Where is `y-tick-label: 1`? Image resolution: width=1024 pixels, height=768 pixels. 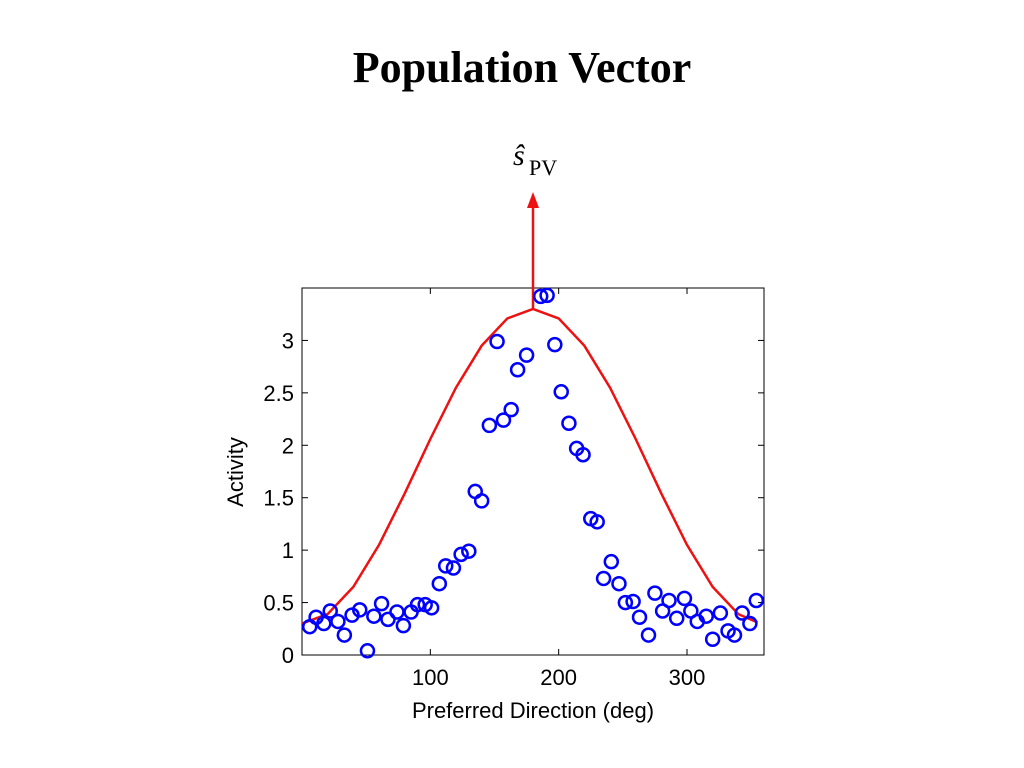 y-tick-label: 1 is located at coordinates (288, 550).